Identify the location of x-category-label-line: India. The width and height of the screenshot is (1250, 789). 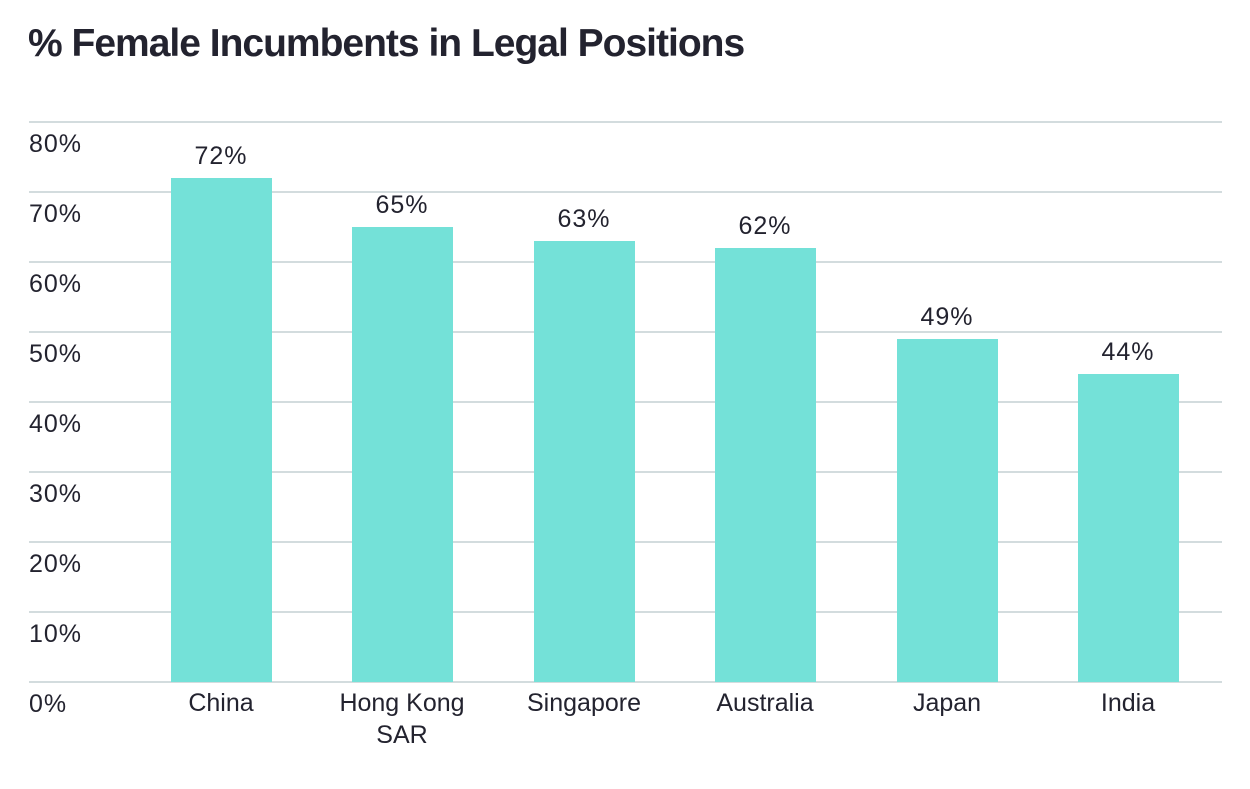
(1128, 703).